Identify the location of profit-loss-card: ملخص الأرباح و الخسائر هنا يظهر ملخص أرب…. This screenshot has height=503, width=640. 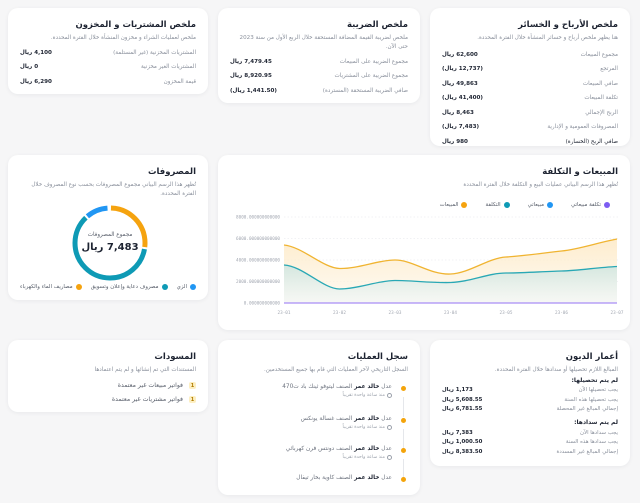
(530, 77).